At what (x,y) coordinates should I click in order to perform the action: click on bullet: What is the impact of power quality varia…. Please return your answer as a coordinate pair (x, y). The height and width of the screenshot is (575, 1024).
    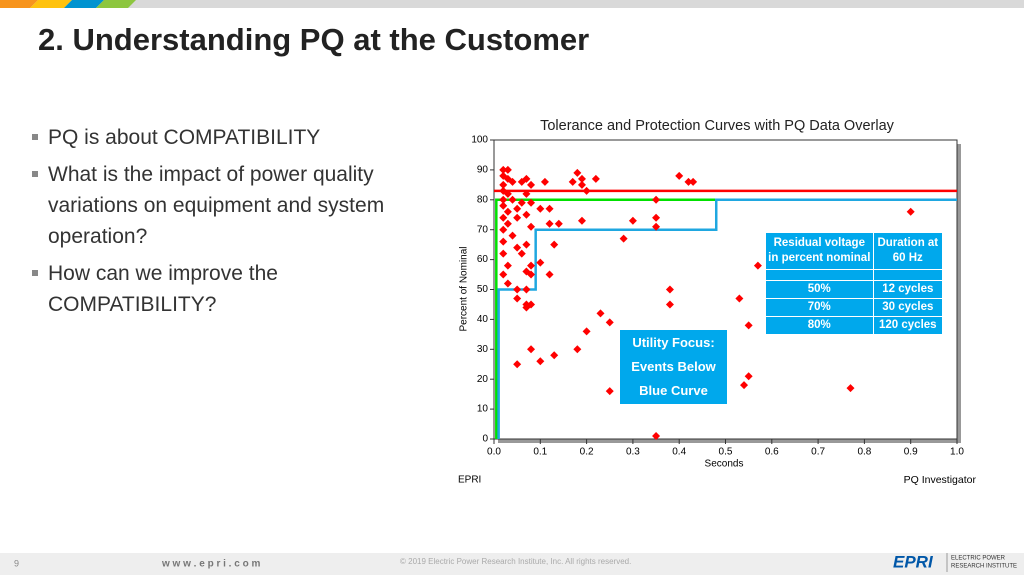
    Looking at the image, I should click on (207, 205).